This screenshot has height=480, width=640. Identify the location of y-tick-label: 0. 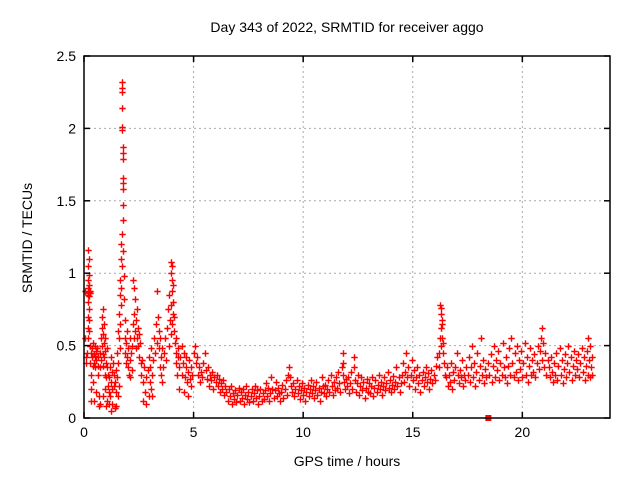
(72, 418).